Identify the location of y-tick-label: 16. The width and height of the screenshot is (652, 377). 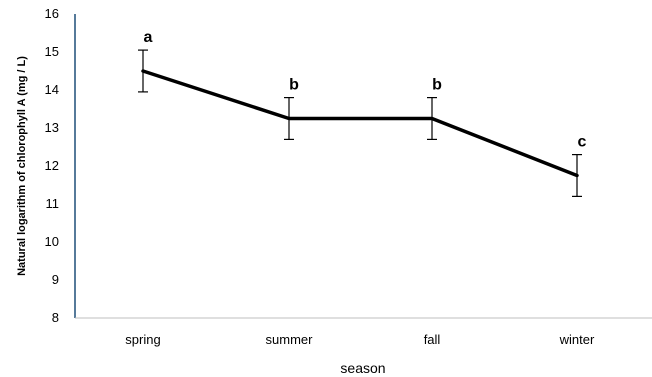
(52, 13).